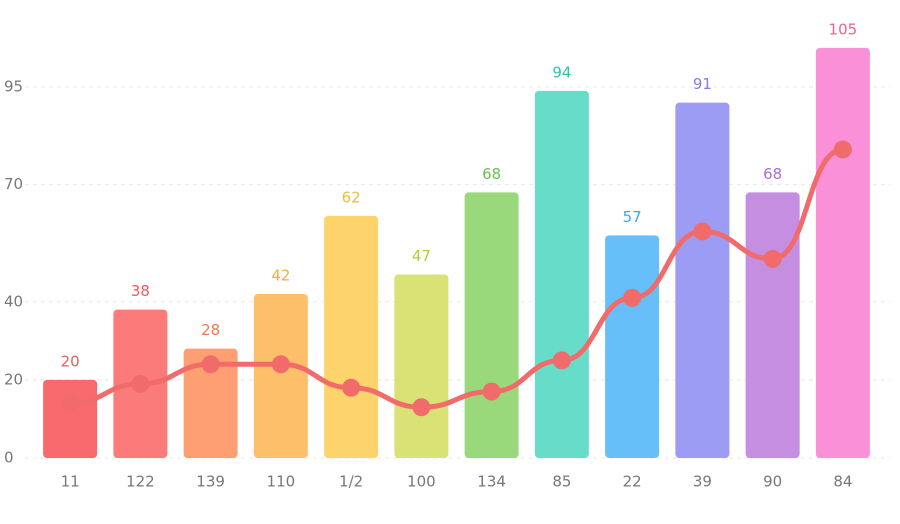  I want to click on x-tick-label: 84, so click(842, 482).